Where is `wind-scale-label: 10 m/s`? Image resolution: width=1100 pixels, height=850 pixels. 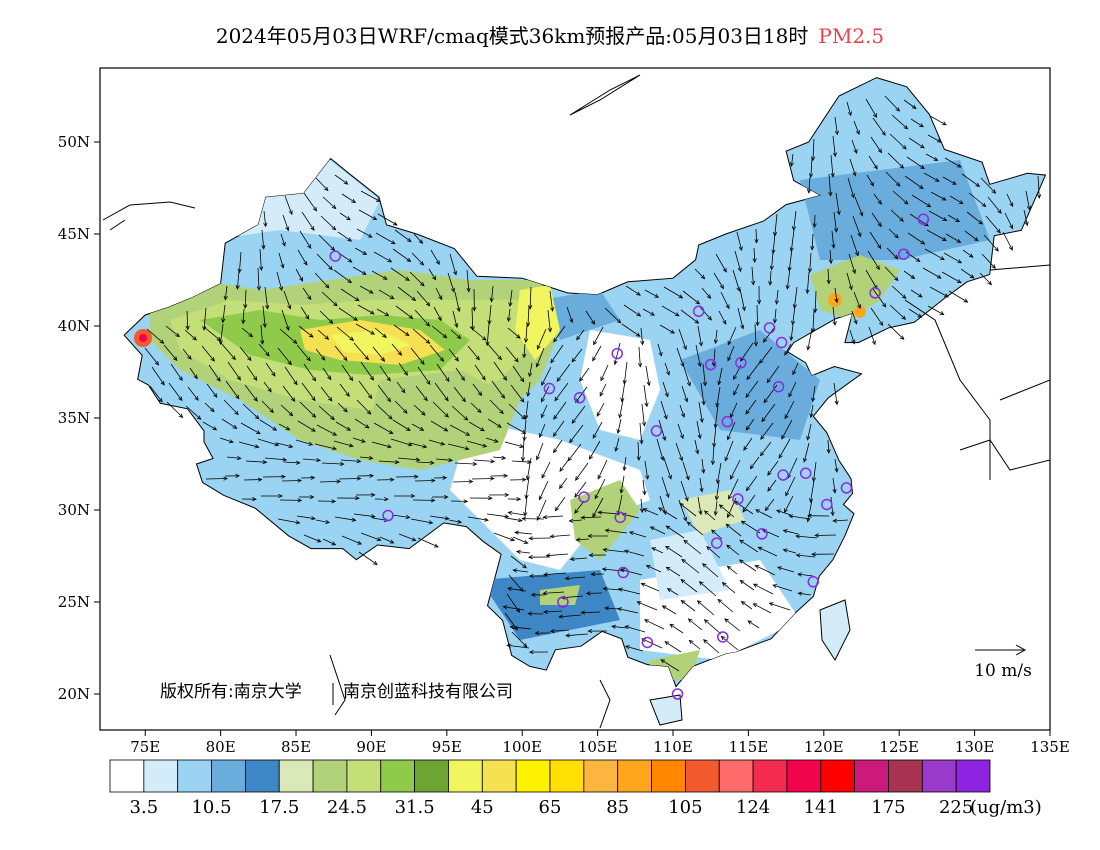
wind-scale-label: 10 m/s is located at coordinates (1003, 671).